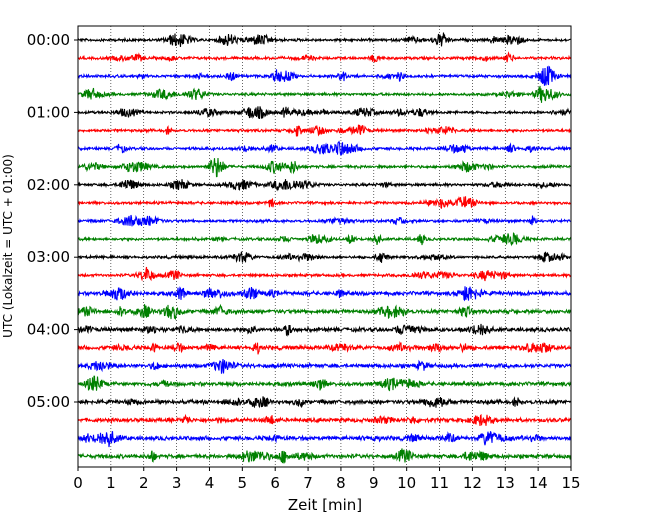 This screenshot has width=650, height=520. I want to click on x-tick-label: 7, so click(308, 483).